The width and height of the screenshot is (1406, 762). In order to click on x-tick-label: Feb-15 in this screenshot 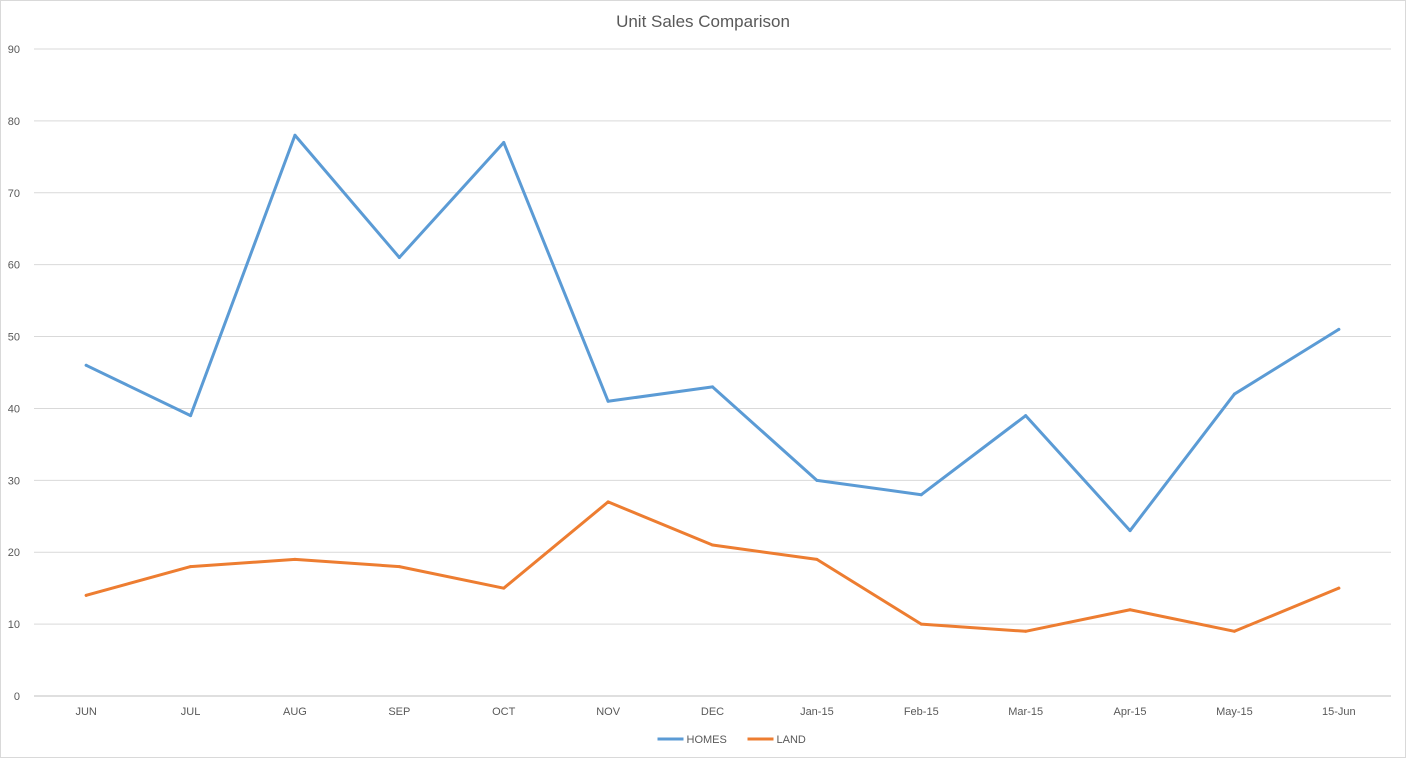, I will do `click(921, 712)`.